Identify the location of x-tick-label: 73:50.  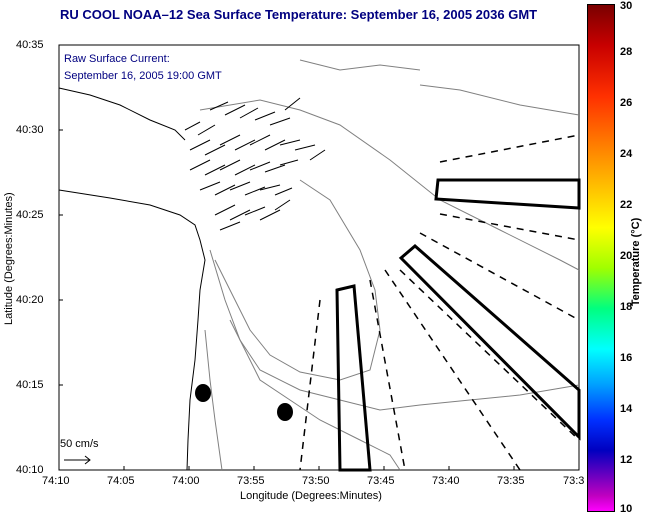
(316, 481).